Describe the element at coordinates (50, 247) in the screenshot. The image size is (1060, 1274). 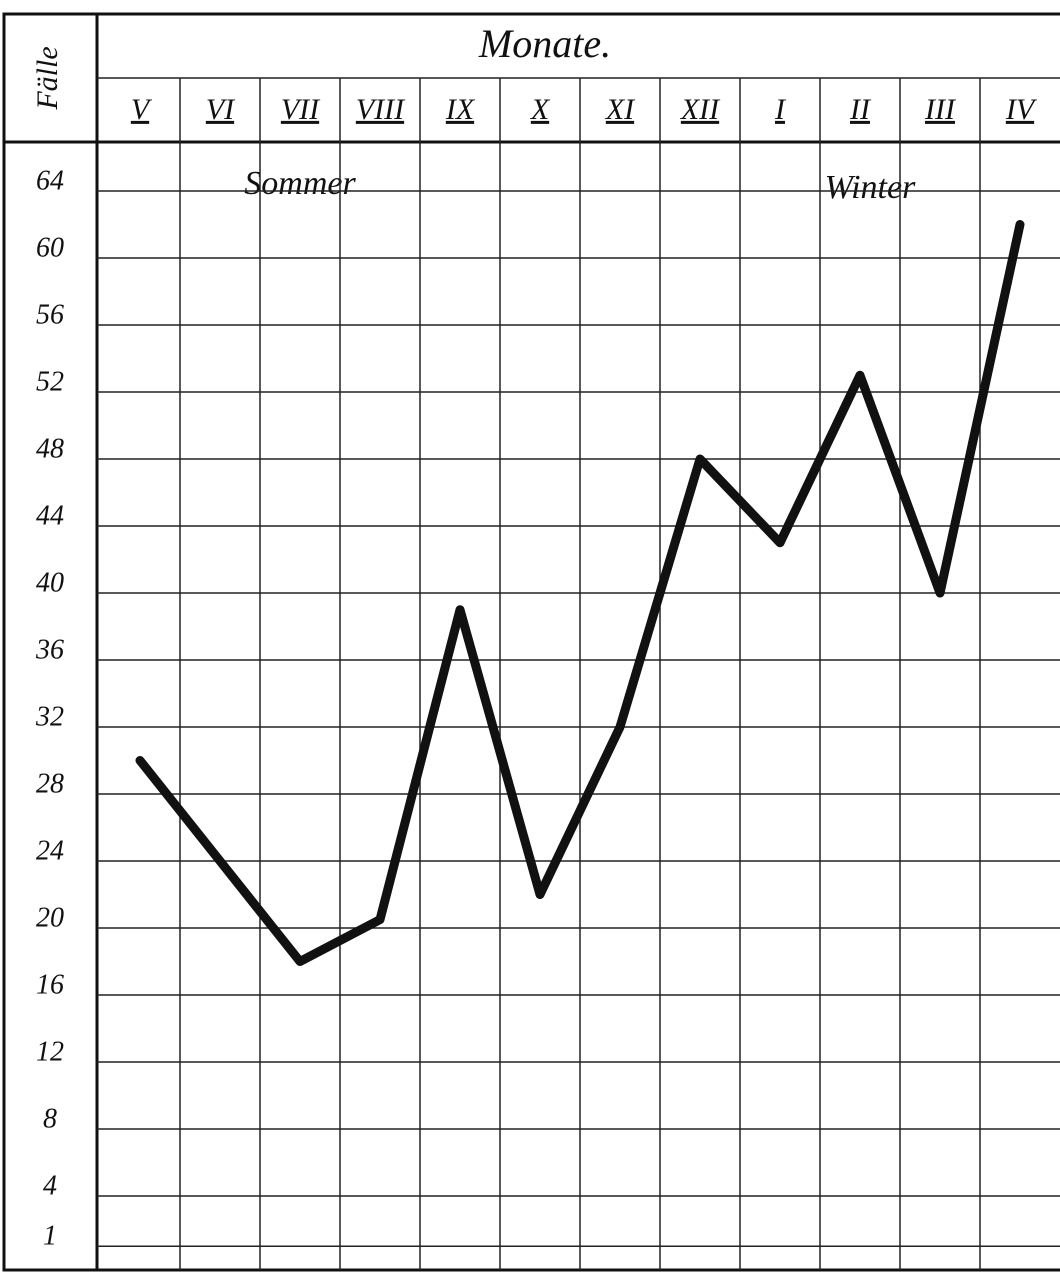
I see `y-tick-label: 60` at that location.